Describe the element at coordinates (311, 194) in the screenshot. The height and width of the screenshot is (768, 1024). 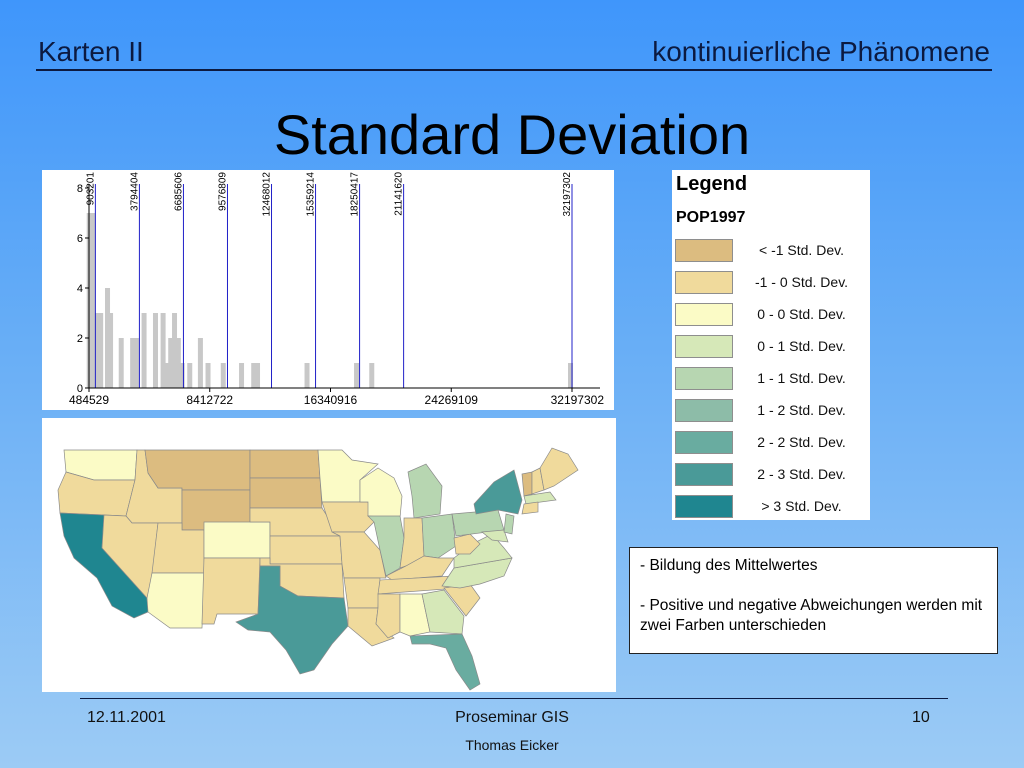
I see `class-break-label: 15359214` at that location.